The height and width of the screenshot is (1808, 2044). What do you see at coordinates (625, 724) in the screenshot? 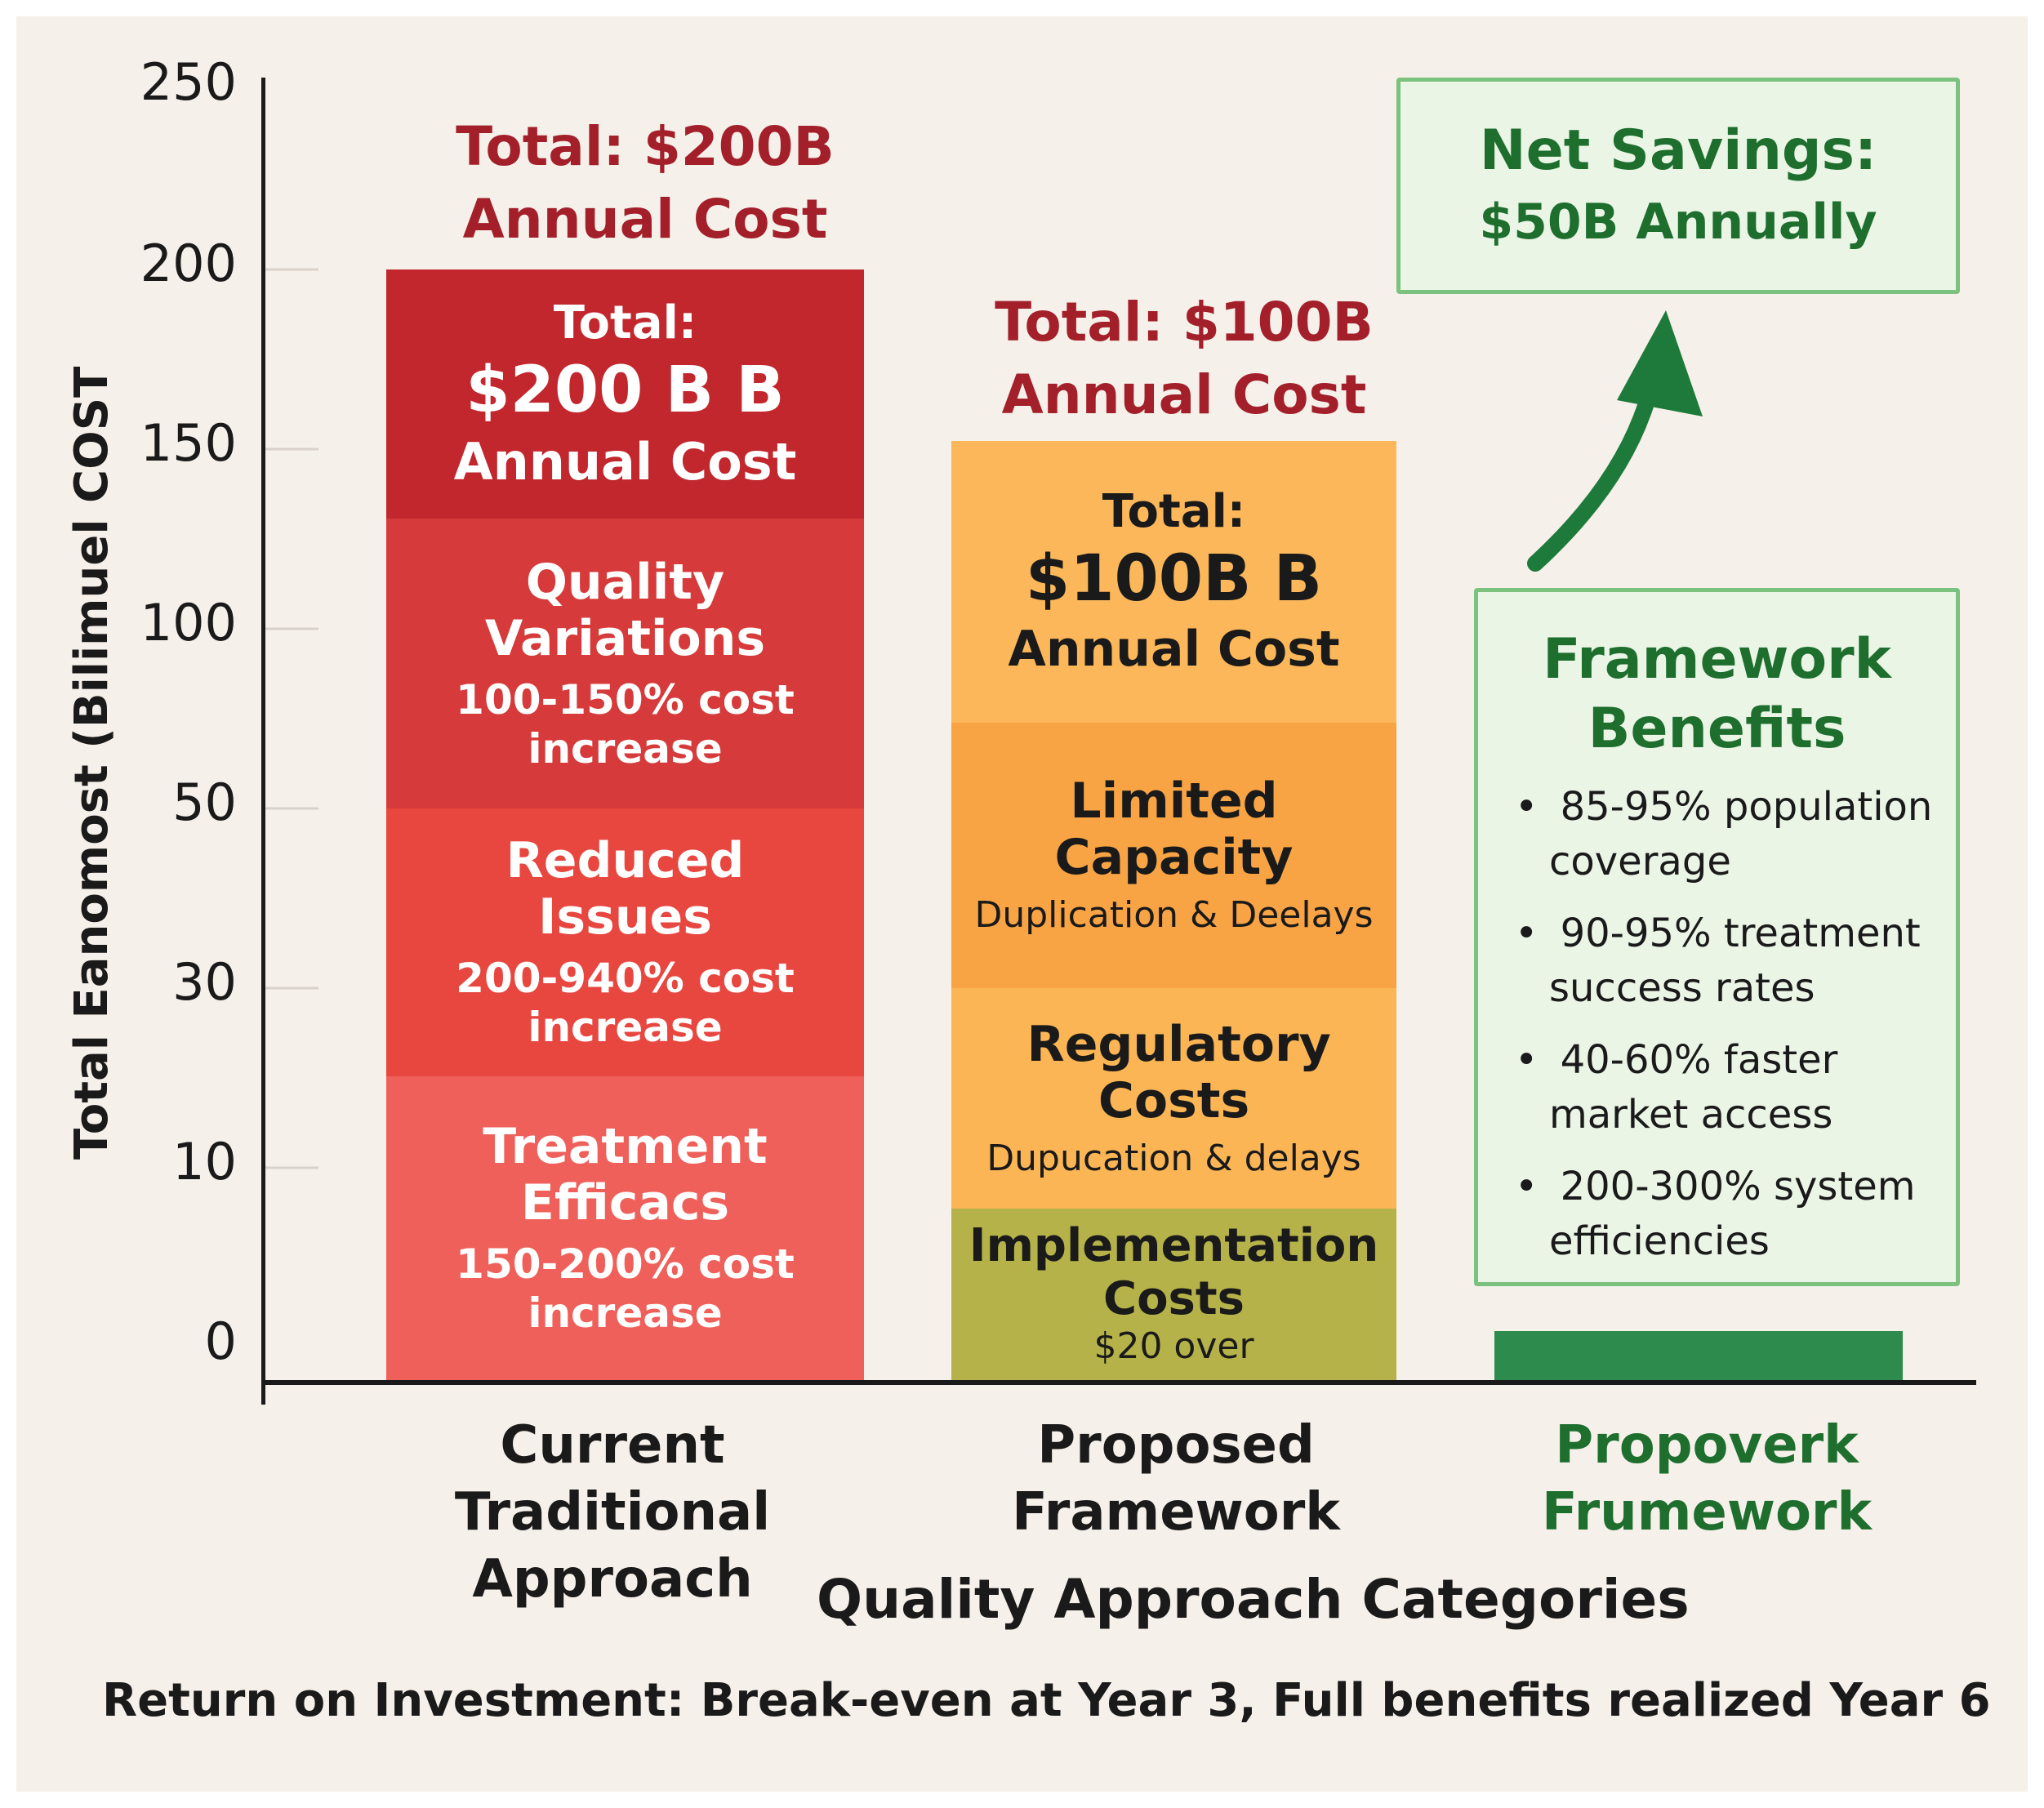
I see `segment-sub: 100-150% cost increase` at bounding box center [625, 724].